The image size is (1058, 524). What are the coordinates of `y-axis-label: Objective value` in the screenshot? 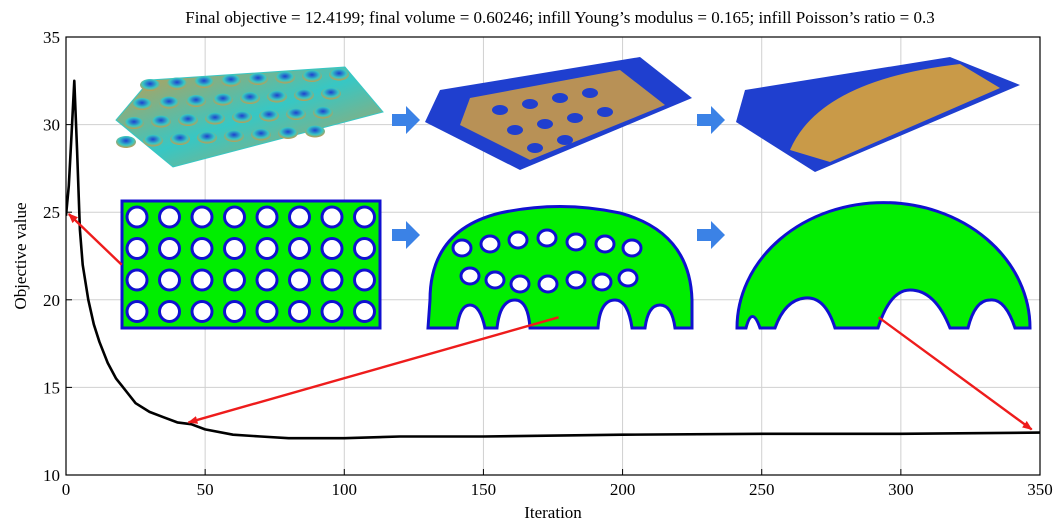 It's located at (20, 255).